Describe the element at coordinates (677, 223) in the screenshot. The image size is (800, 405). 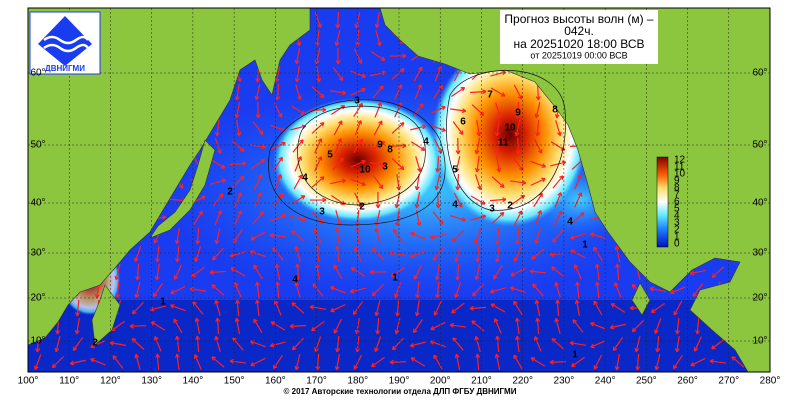
I see `colorbar-label: 3` at that location.